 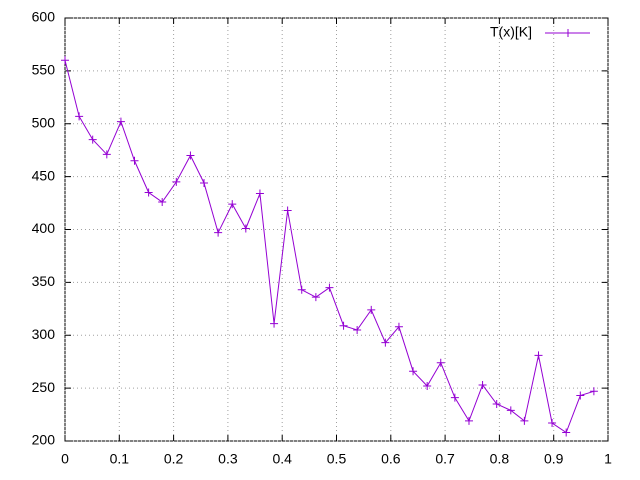 What do you see at coordinates (44, 440) in the screenshot?
I see `y-tick-label: 200` at bounding box center [44, 440].